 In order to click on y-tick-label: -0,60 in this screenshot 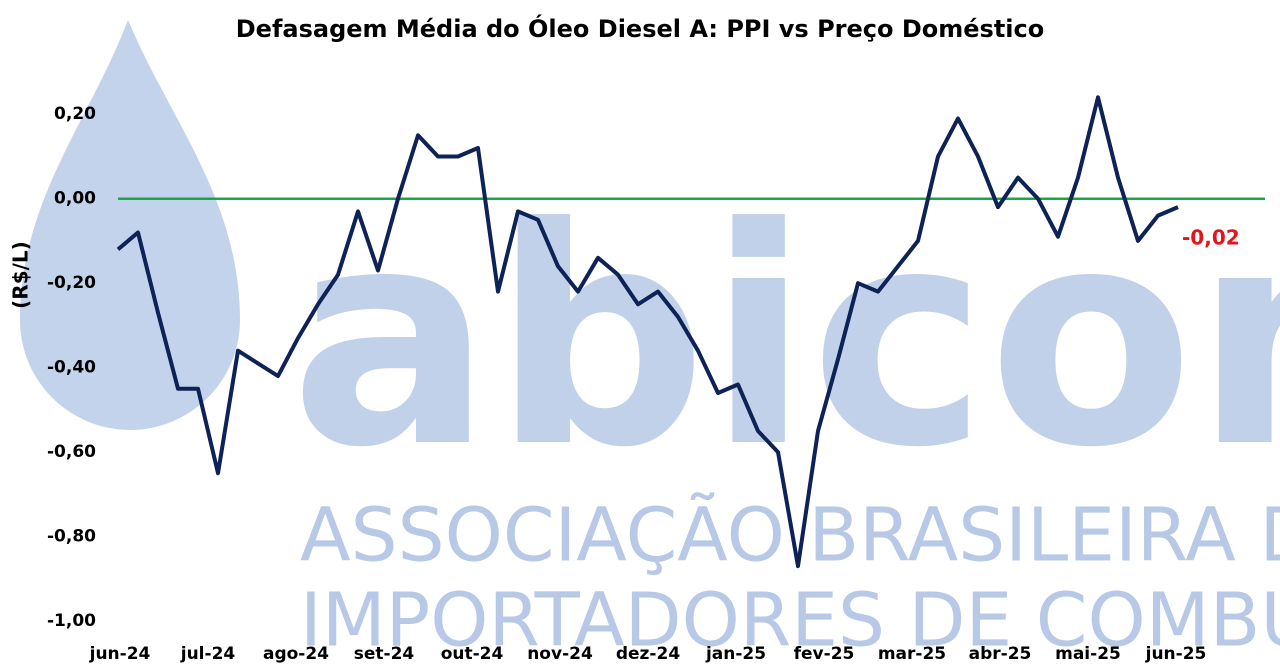, I will do `click(71, 452)`.